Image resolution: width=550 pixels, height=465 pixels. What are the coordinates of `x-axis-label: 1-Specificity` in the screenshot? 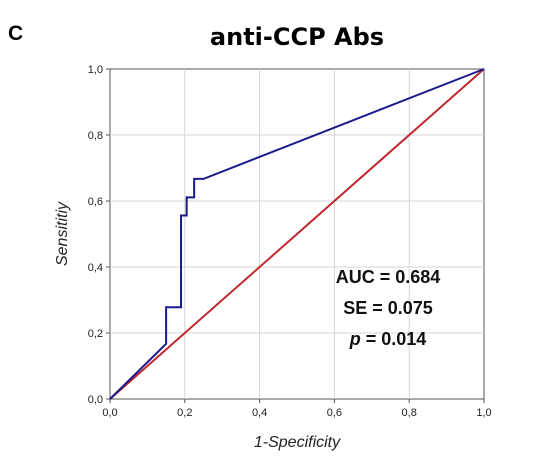 It's located at (297, 442).